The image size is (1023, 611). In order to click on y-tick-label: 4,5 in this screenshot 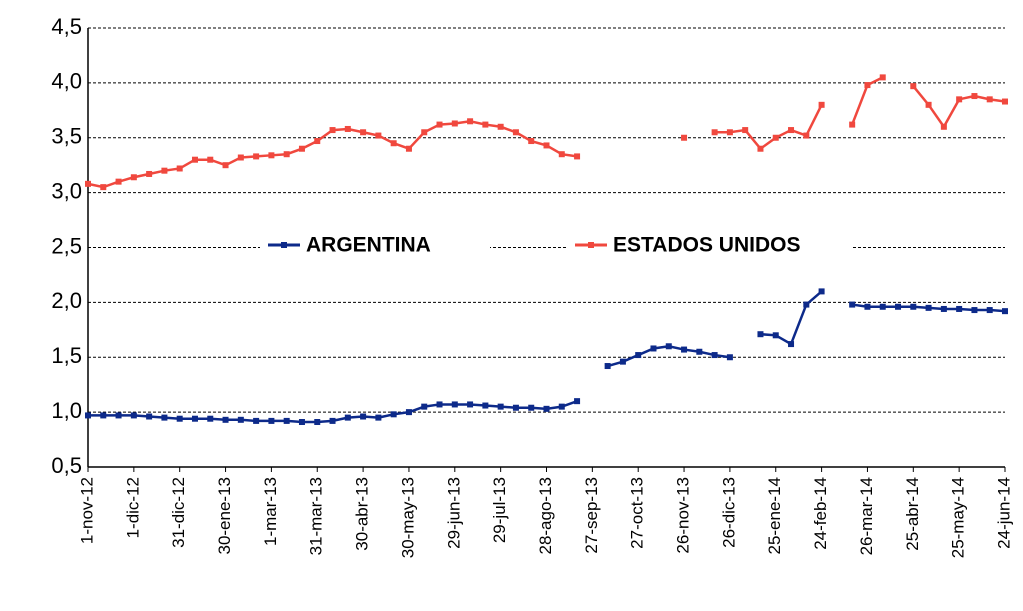, I will do `click(66, 26)`.